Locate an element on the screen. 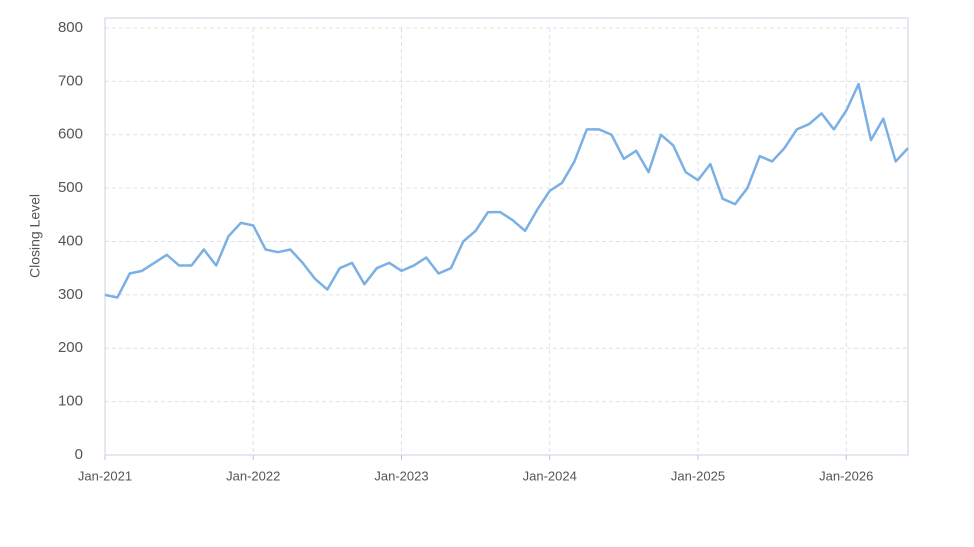 This screenshot has width=974, height=547. y-axis-label: Closing Level is located at coordinates (35, 236).